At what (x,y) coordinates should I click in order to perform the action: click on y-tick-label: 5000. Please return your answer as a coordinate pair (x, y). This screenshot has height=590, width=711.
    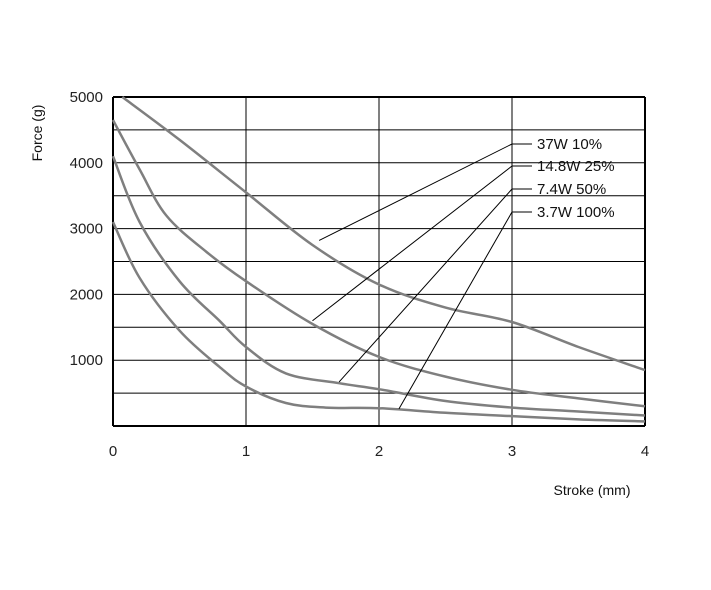
    Looking at the image, I should click on (86, 97).